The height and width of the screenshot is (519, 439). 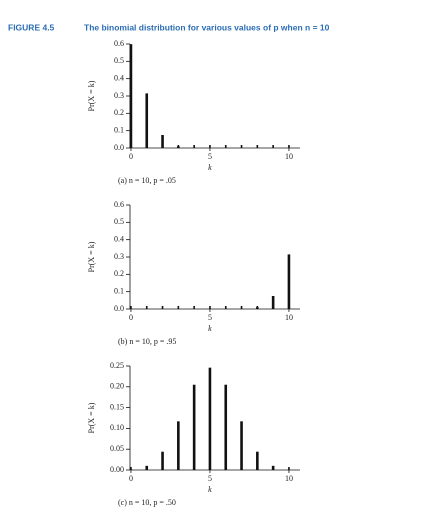 I want to click on y-tick-label: 0.10, so click(x=117, y=427).